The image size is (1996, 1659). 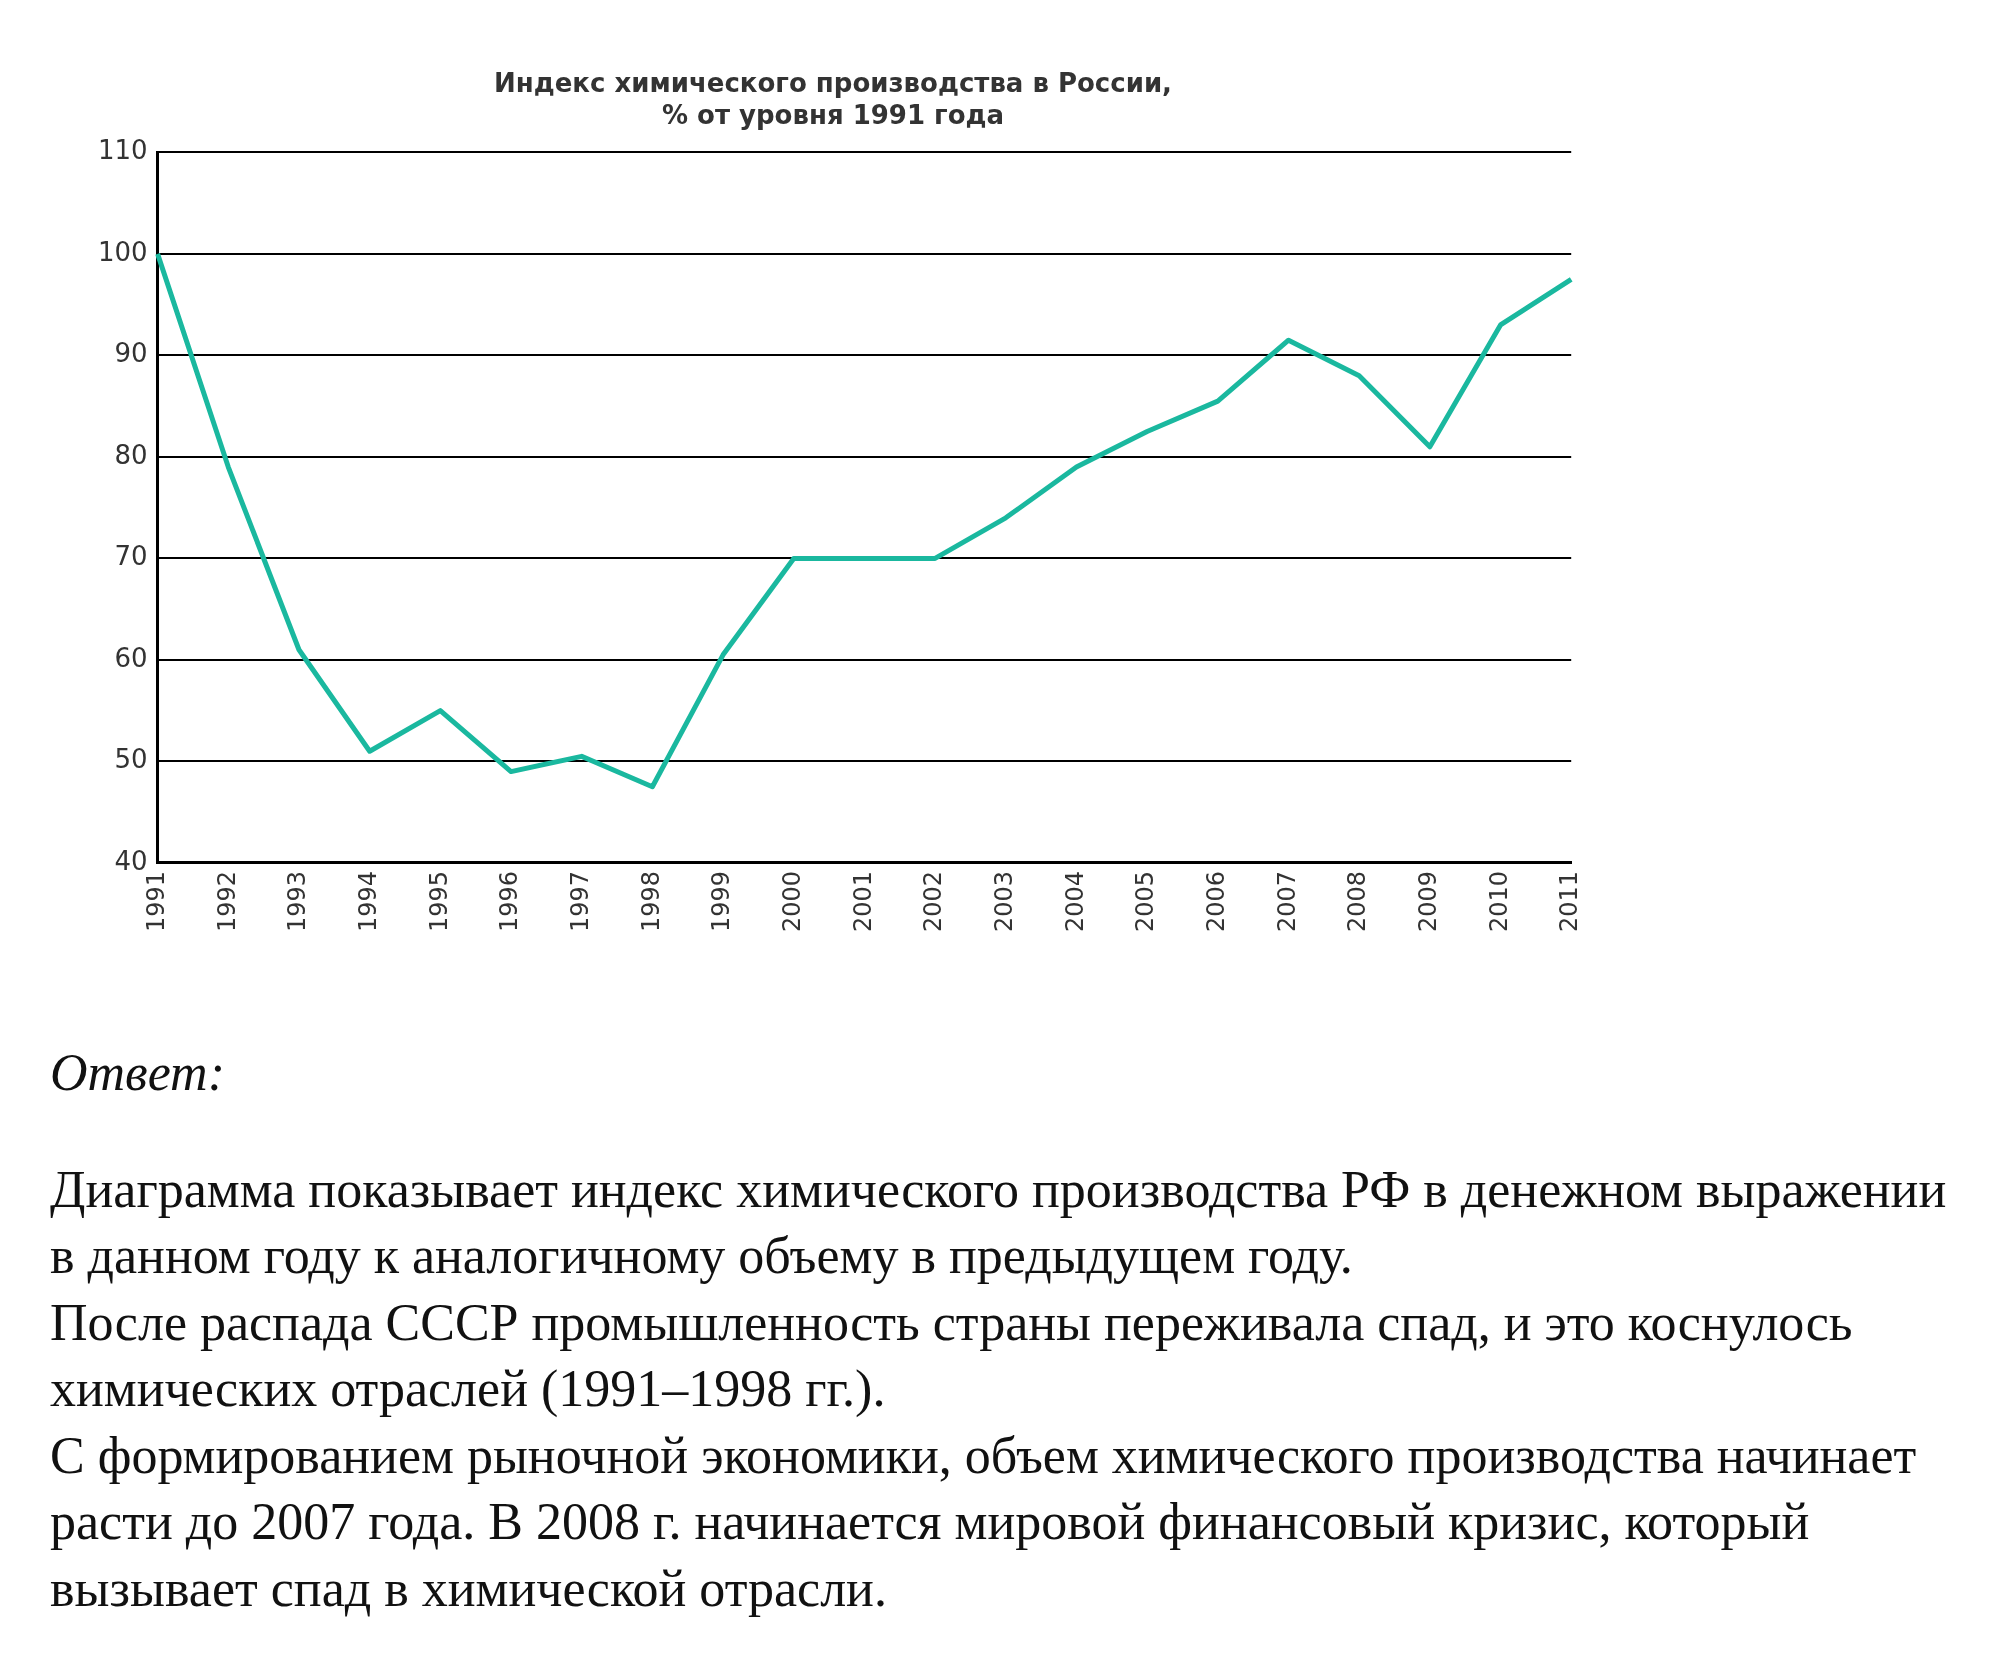 What do you see at coordinates (138, 1073) in the screenshot?
I see `text: Ответ:` at bounding box center [138, 1073].